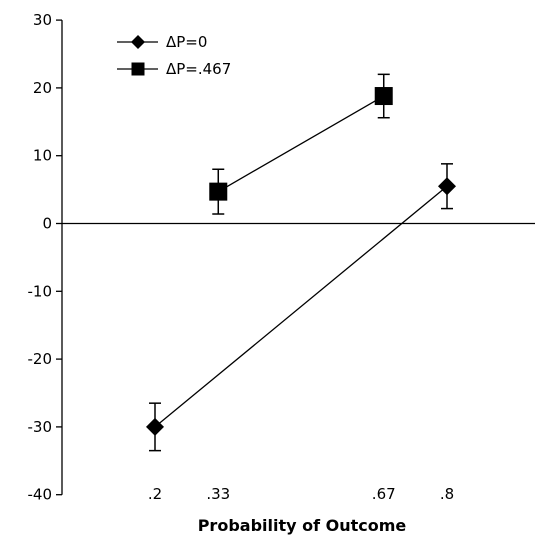 This screenshot has width=540, height=541. I want to click on y-tick-label: -30, so click(40, 427).